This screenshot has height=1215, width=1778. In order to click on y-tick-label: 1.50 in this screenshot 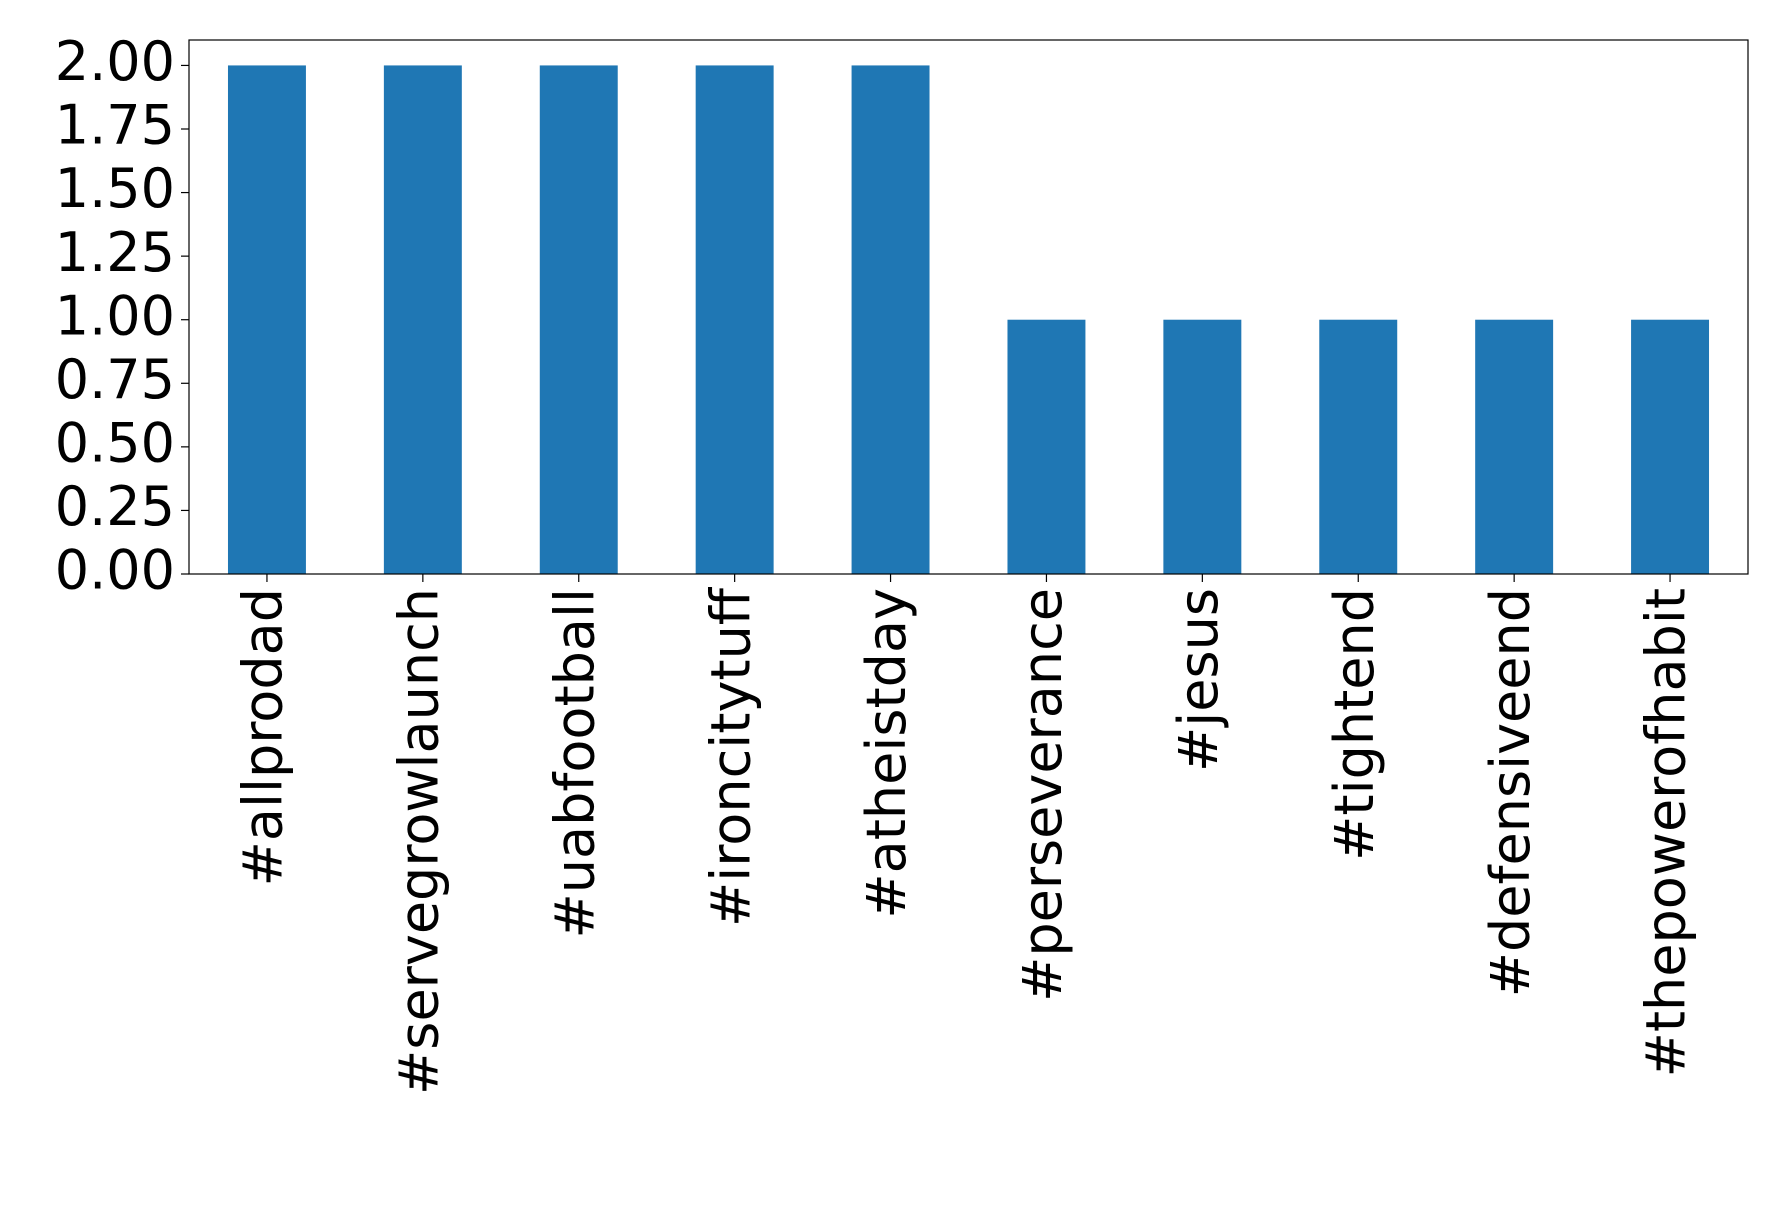, I will do `click(115, 188)`.